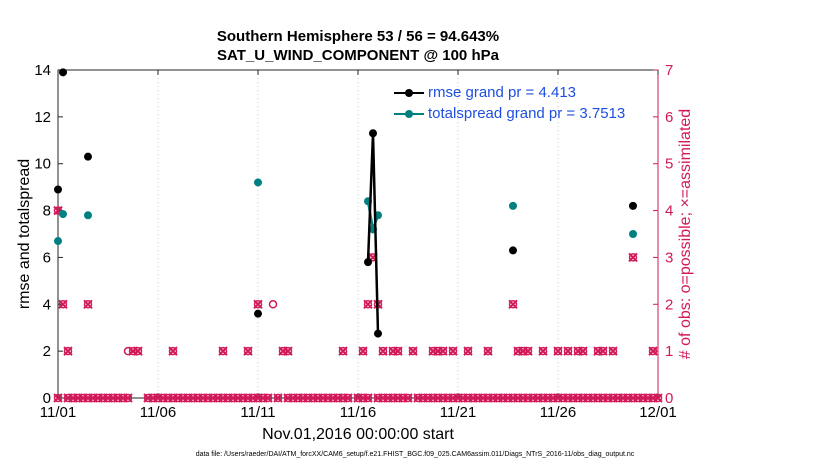 Image resolution: width=830 pixels, height=470 pixels. Describe the element at coordinates (669, 117) in the screenshot. I see `y-right-tick-label: 6` at that location.